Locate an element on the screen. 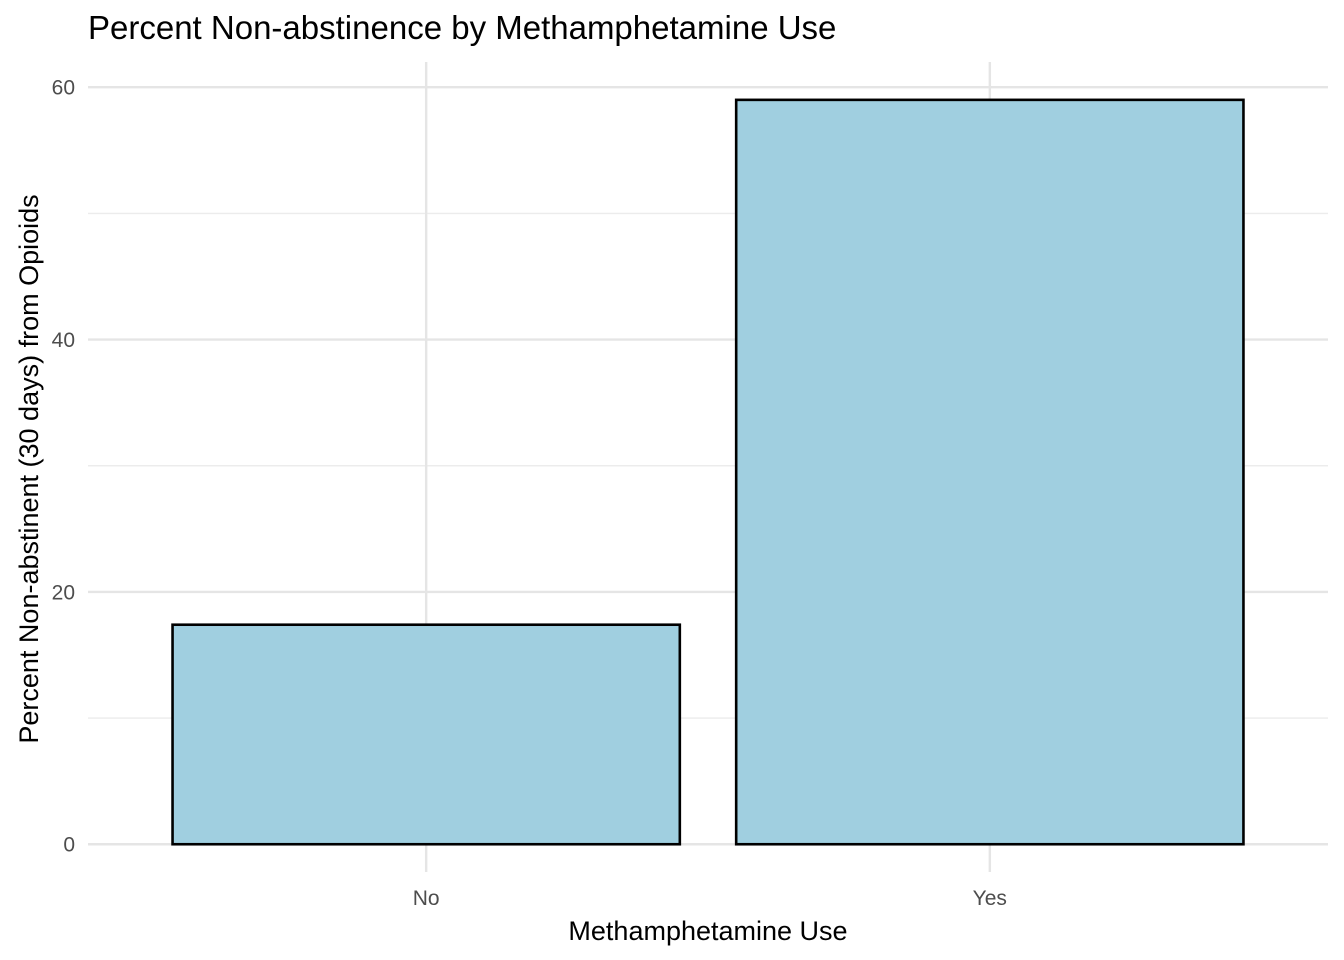  y-tick-label: 60 is located at coordinates (63, 88).